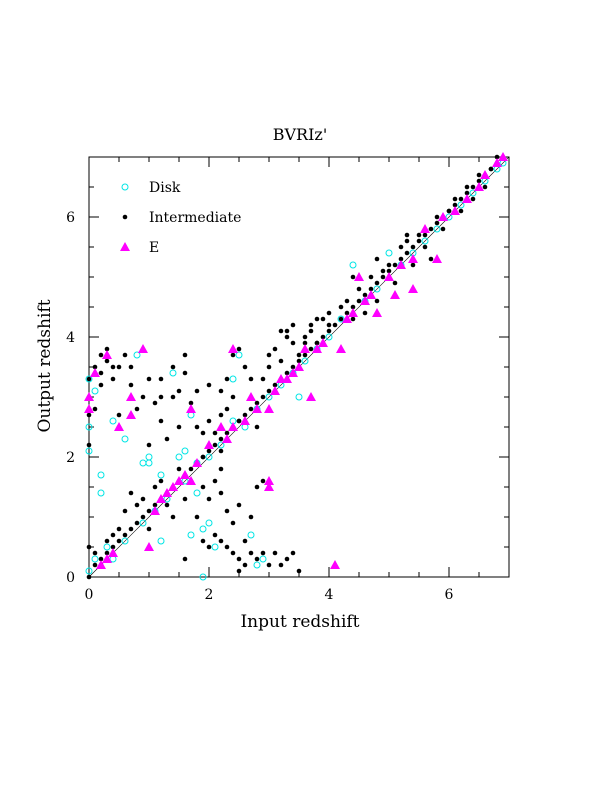 The image size is (612, 792). What do you see at coordinates (181, 218) in the screenshot?
I see `legend-entry-intermediate: Intermediate` at bounding box center [181, 218].